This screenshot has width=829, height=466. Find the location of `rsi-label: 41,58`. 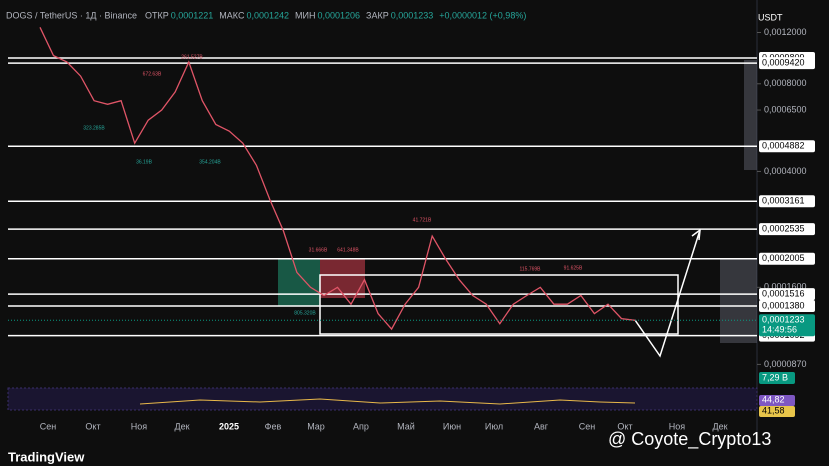

rsi-label: 41,58 is located at coordinates (773, 410).